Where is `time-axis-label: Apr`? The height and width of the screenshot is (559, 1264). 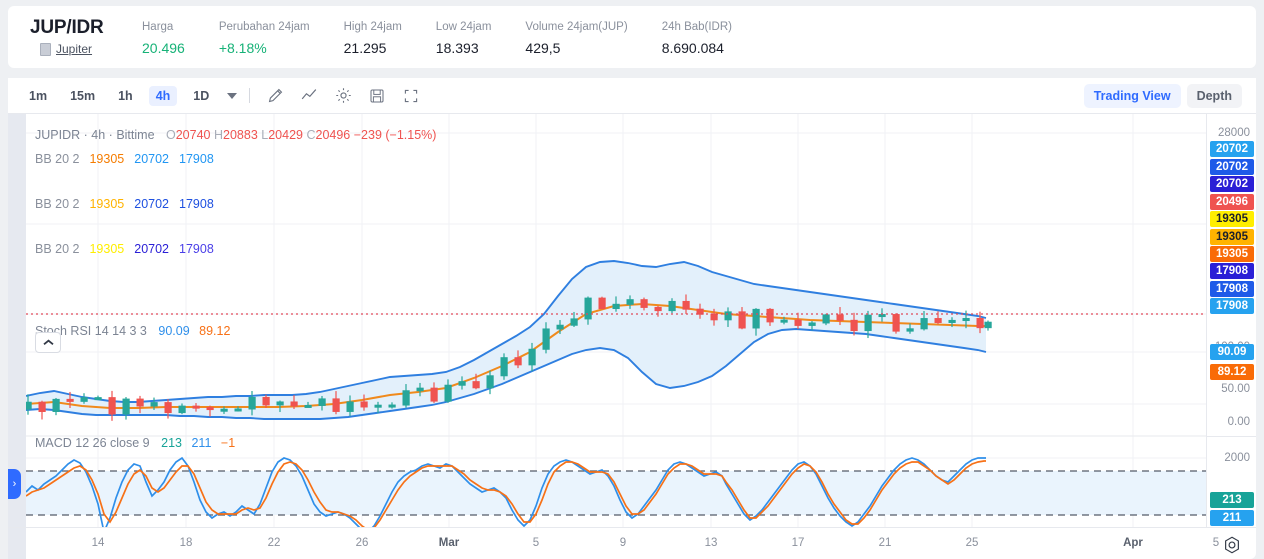 time-axis-label: Apr is located at coordinates (1133, 543).